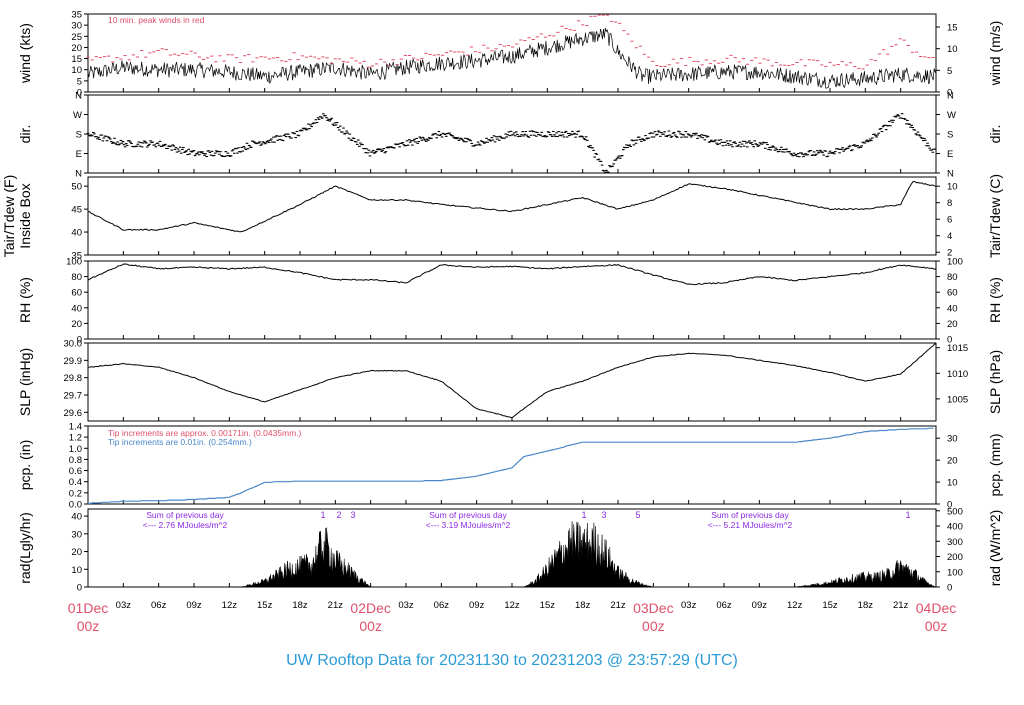 The height and width of the screenshot is (705, 1024). Describe the element at coordinates (653, 608) in the screenshot. I see `day-label-date: 03Dec` at that location.